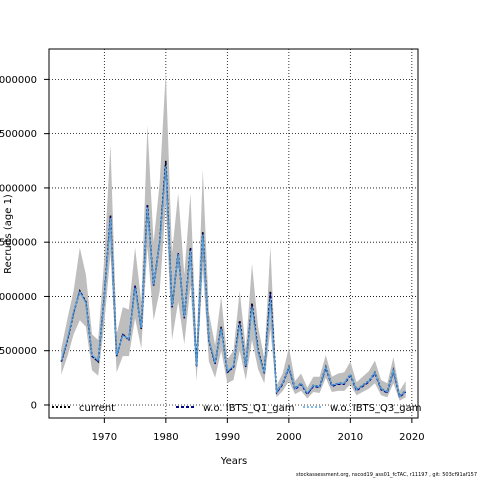 The height and width of the screenshot is (480, 480). I want to click on x-tick-label: 2020, so click(411, 437).